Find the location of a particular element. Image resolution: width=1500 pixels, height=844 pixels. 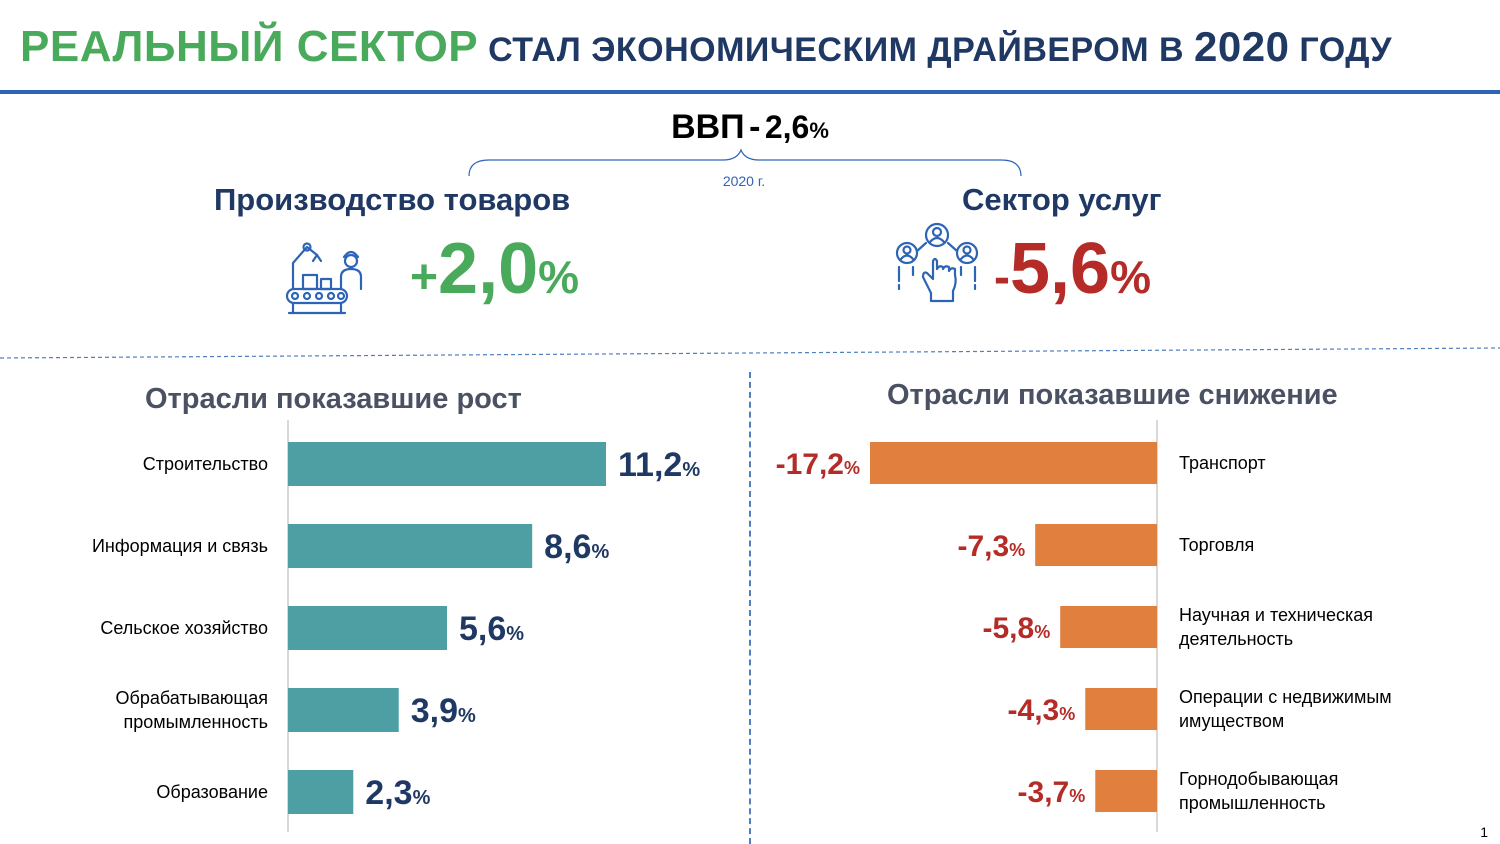

goods-title: Производство товаров is located at coordinates (392, 199).